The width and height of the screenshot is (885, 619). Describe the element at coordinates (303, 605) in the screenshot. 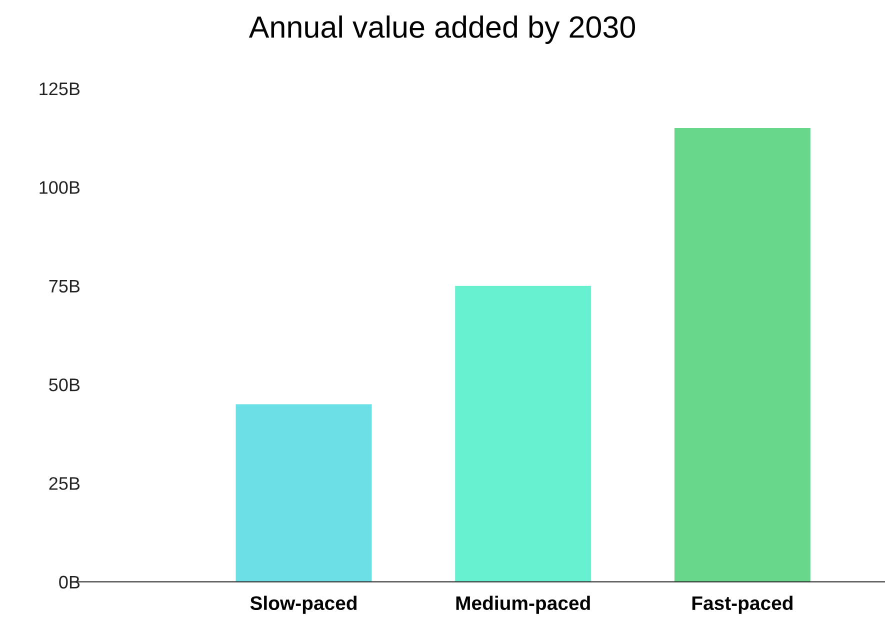

I see `x-tick-label: Slow-paced` at that location.